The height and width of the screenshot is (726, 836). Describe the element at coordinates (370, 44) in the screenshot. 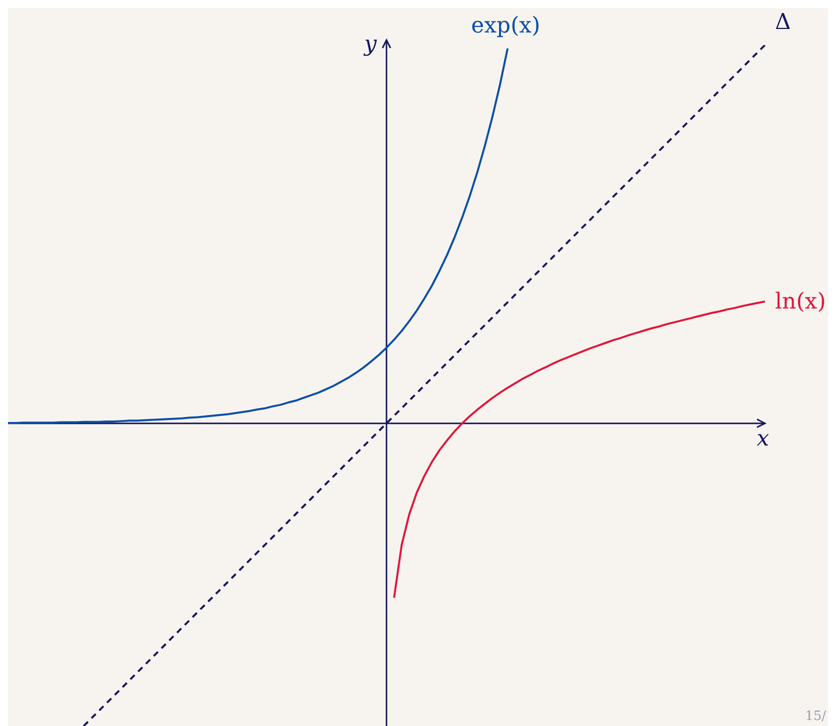

I see `y-axis-title: y` at that location.